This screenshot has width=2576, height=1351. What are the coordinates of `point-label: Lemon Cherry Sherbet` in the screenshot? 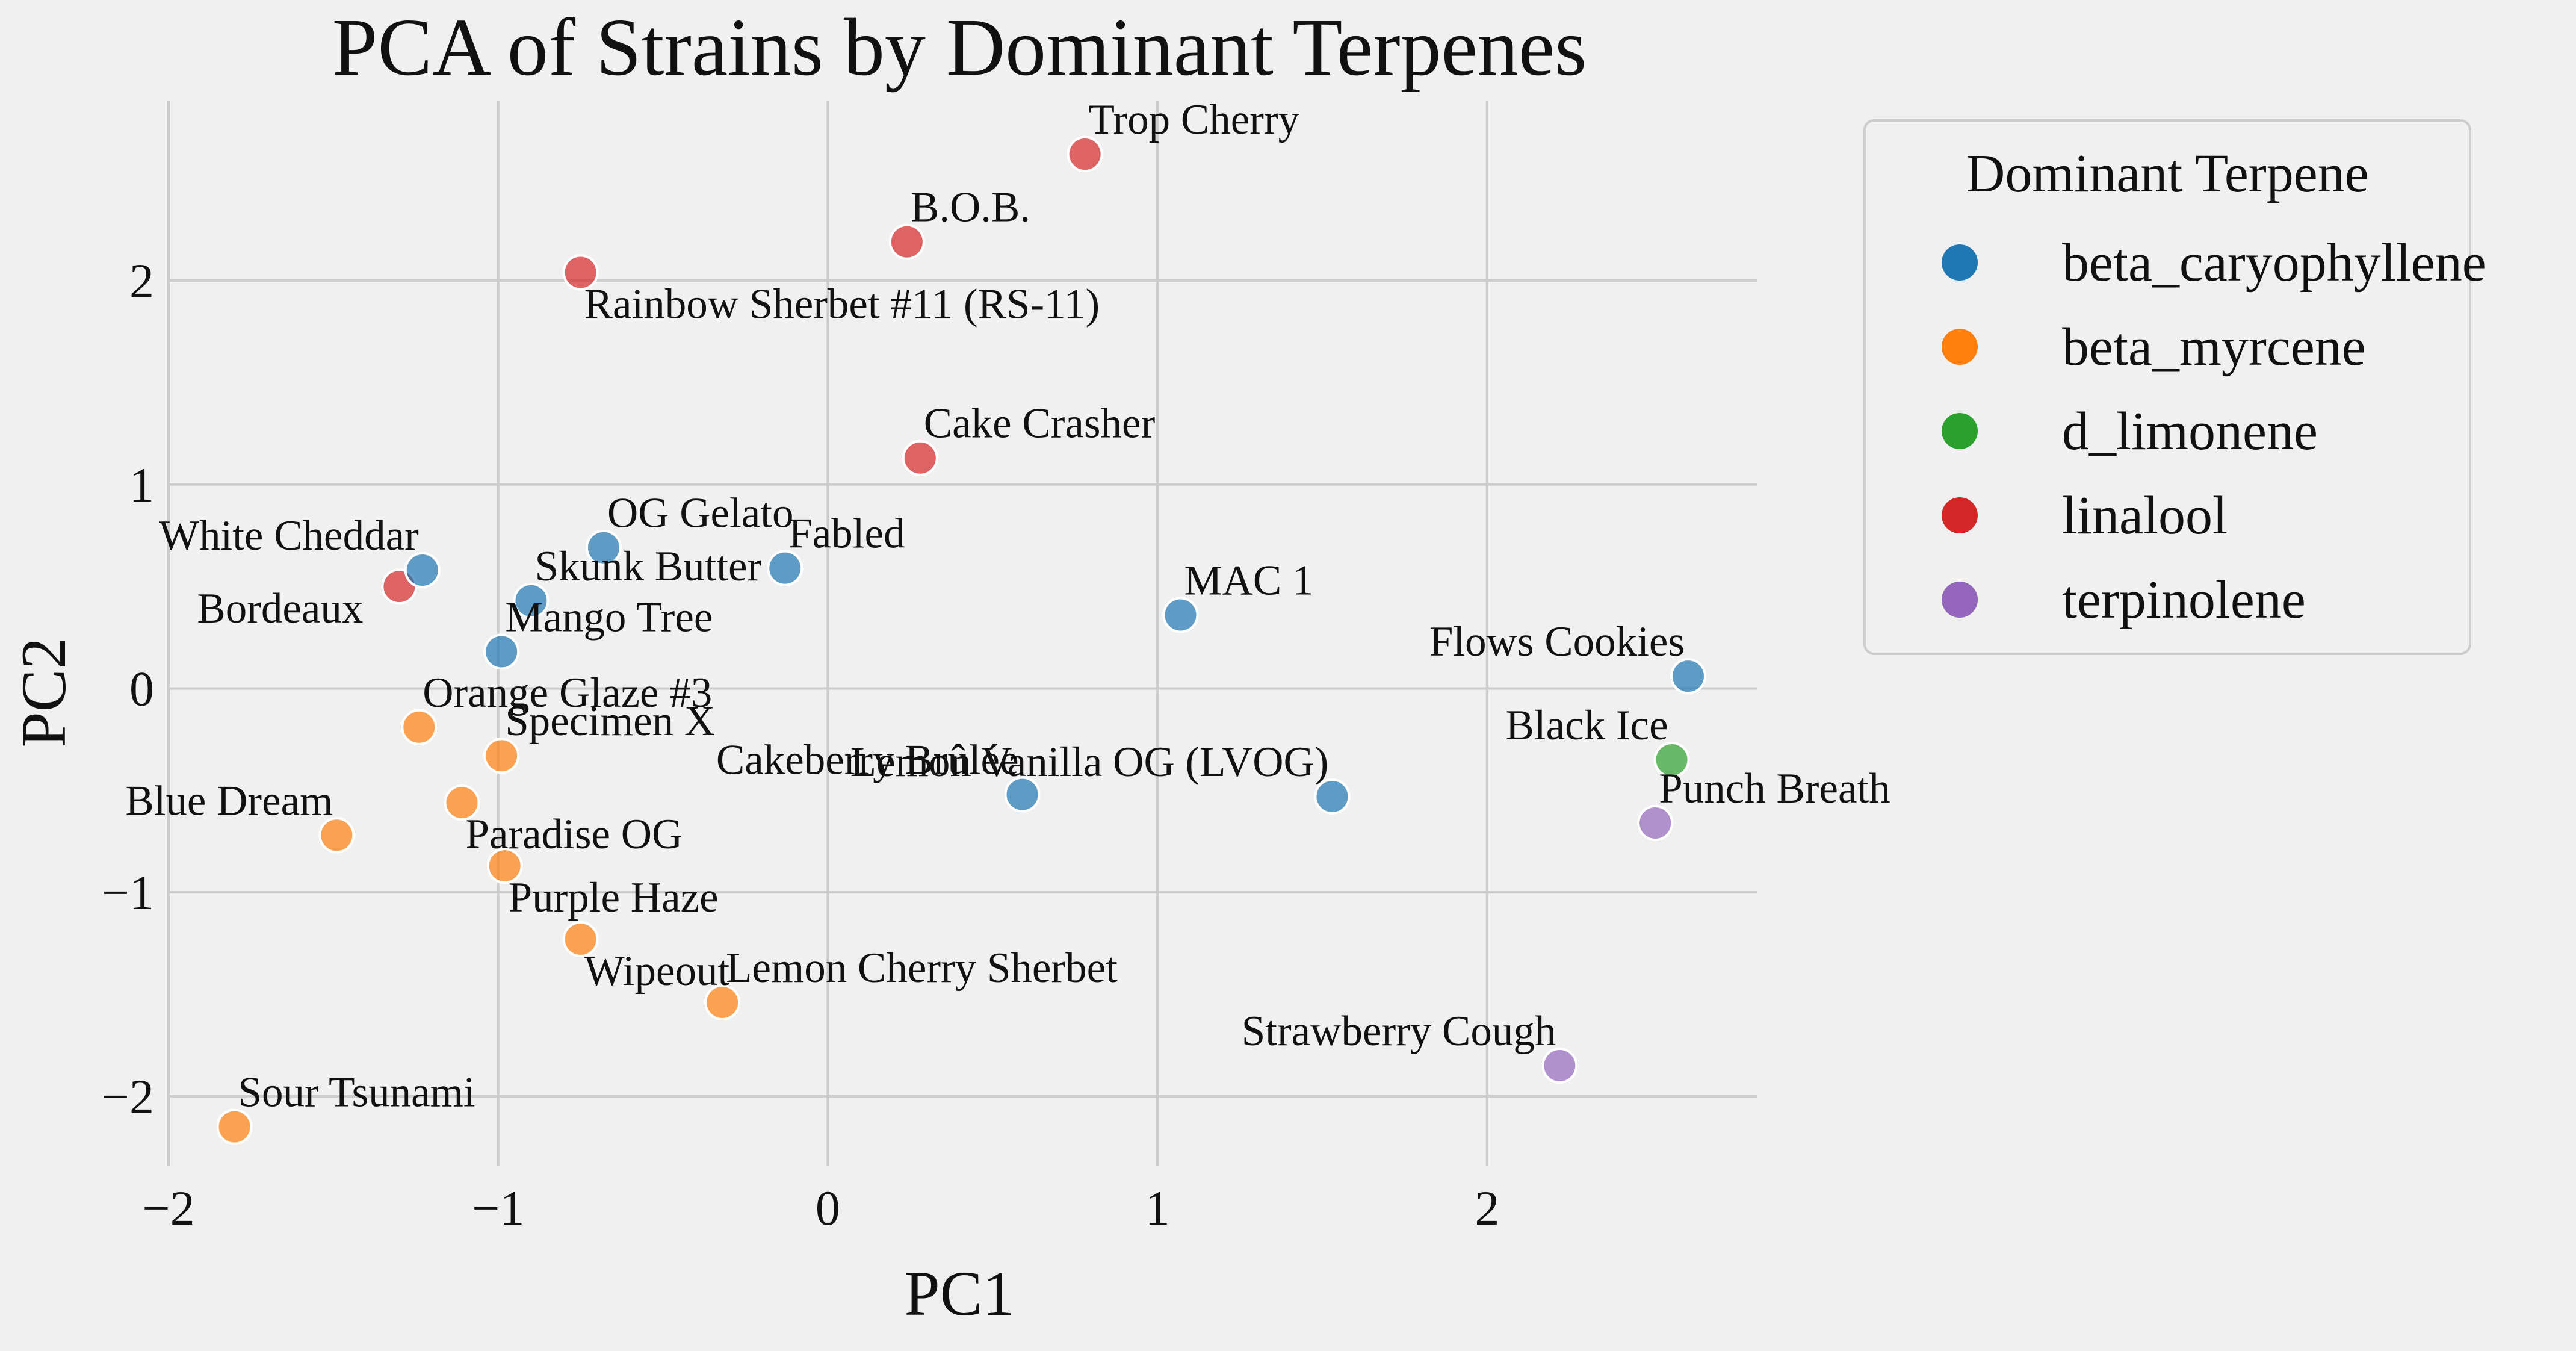 It's located at (922, 968).